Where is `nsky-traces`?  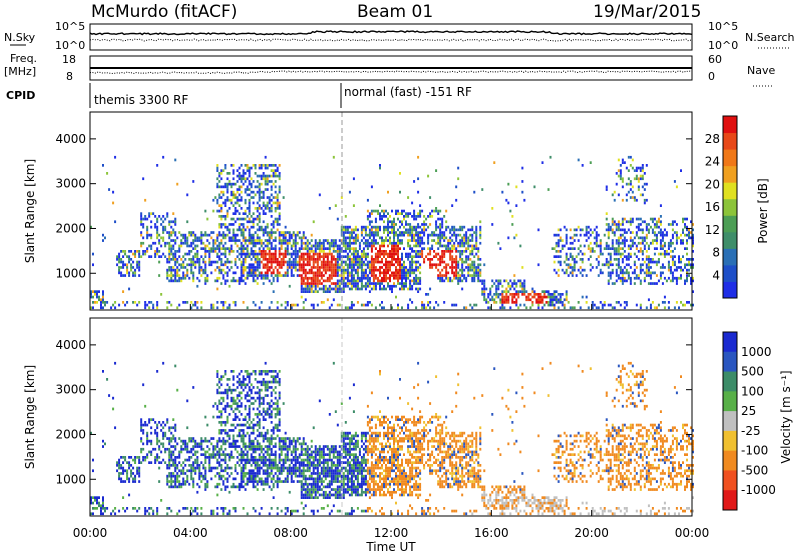 nsky-traces is located at coordinates (391, 36).